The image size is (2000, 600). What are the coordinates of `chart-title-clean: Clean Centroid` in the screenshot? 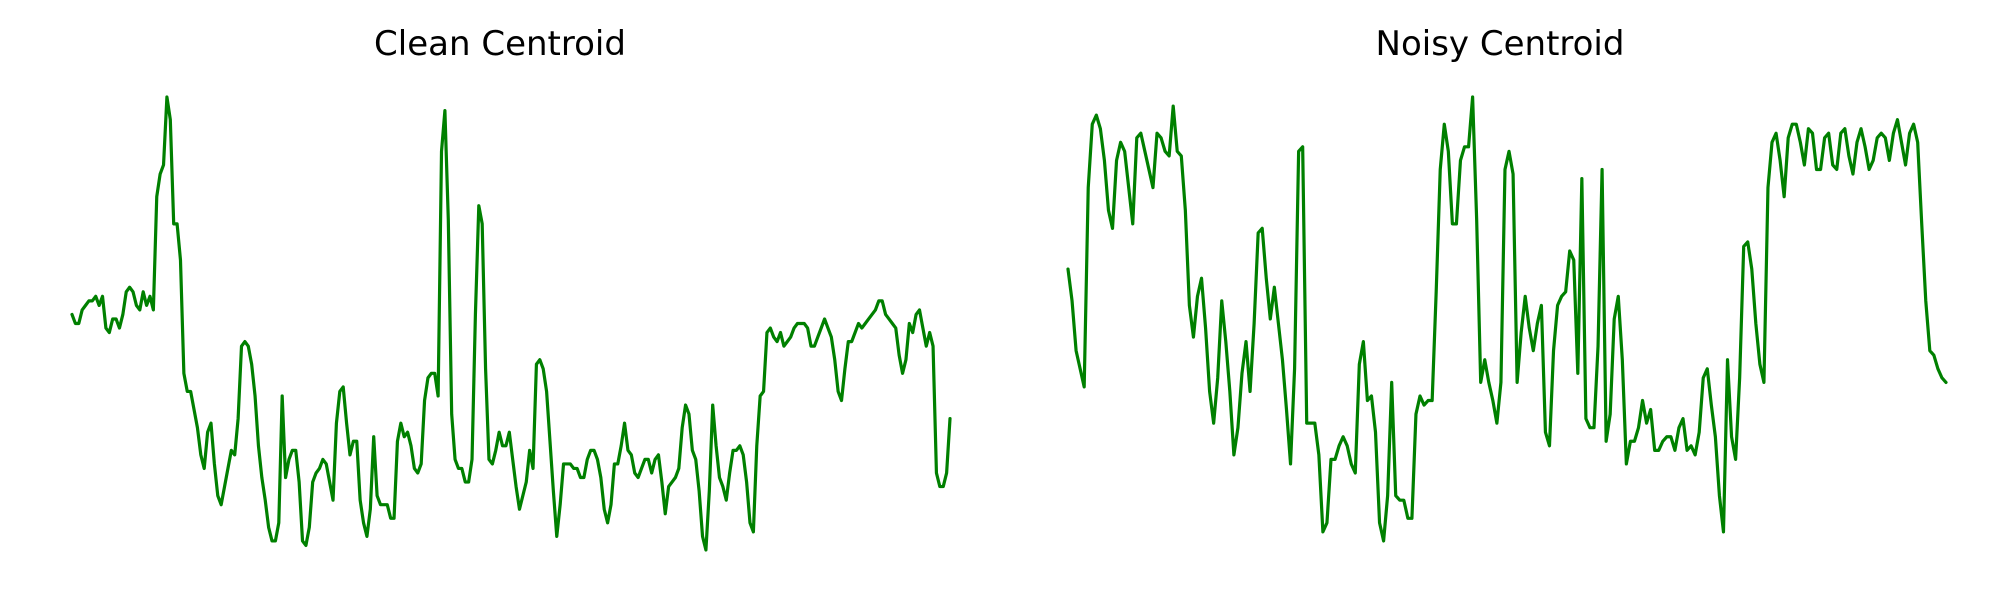 It's located at (500, 44).